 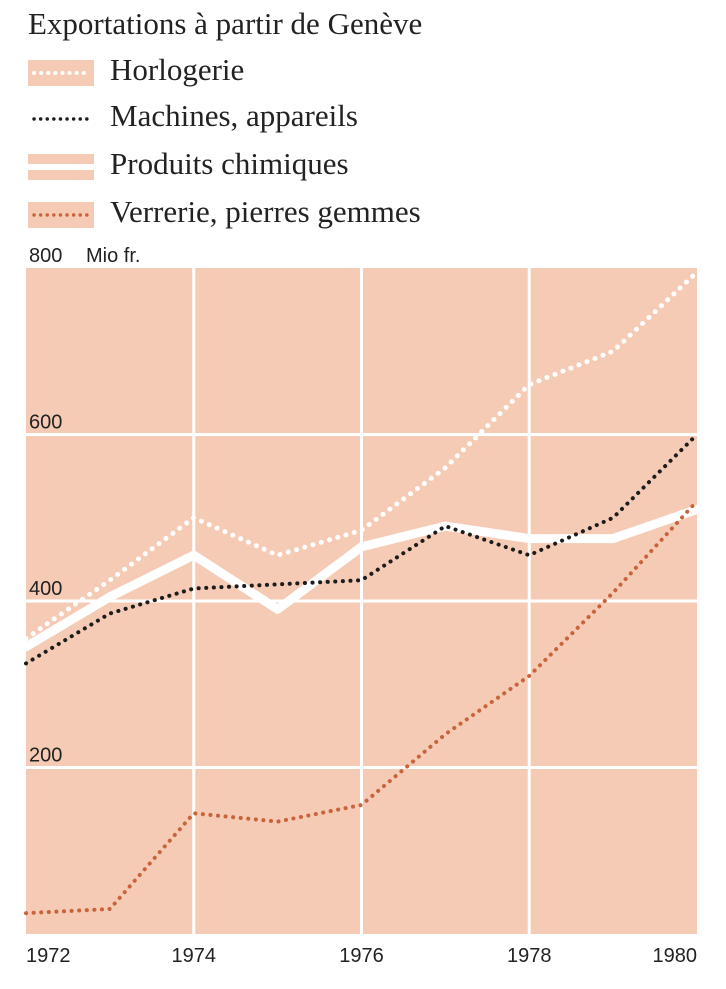 I want to click on legend-item-horlogerie: Horlogerie, so click(x=328, y=74).